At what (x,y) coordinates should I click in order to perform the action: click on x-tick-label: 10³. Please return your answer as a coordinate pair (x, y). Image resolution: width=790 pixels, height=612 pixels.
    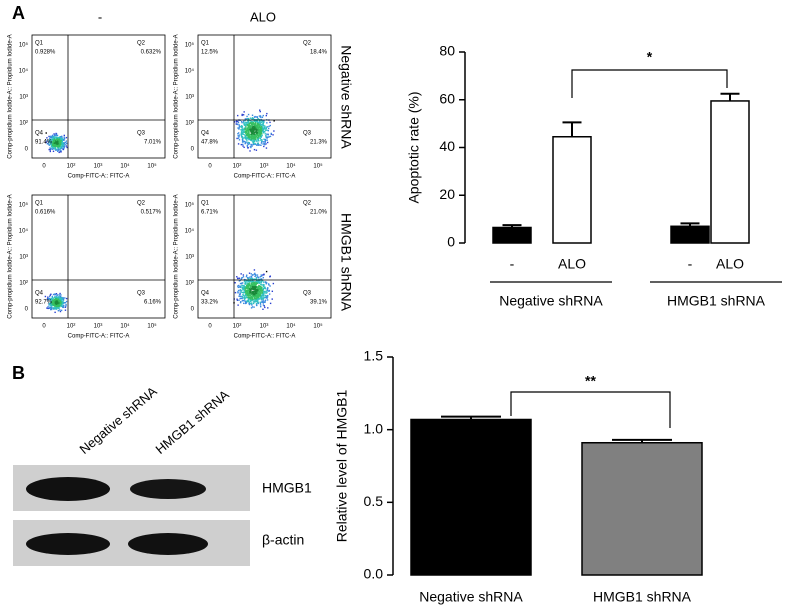
    Looking at the image, I should click on (264, 167).